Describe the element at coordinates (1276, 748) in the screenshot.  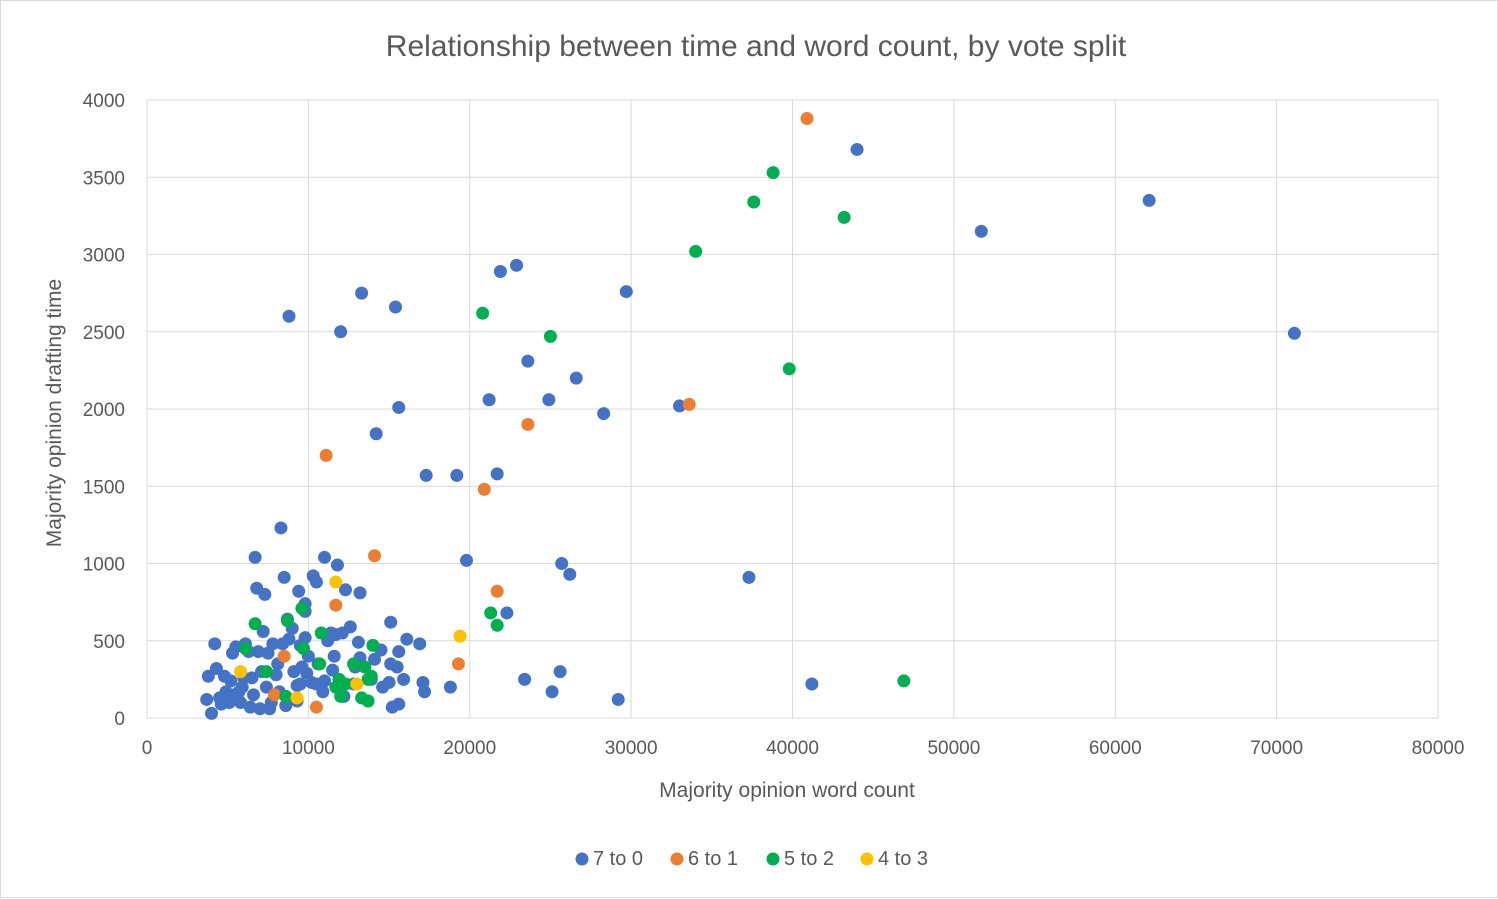
I see `x-tick-label: 70000` at that location.